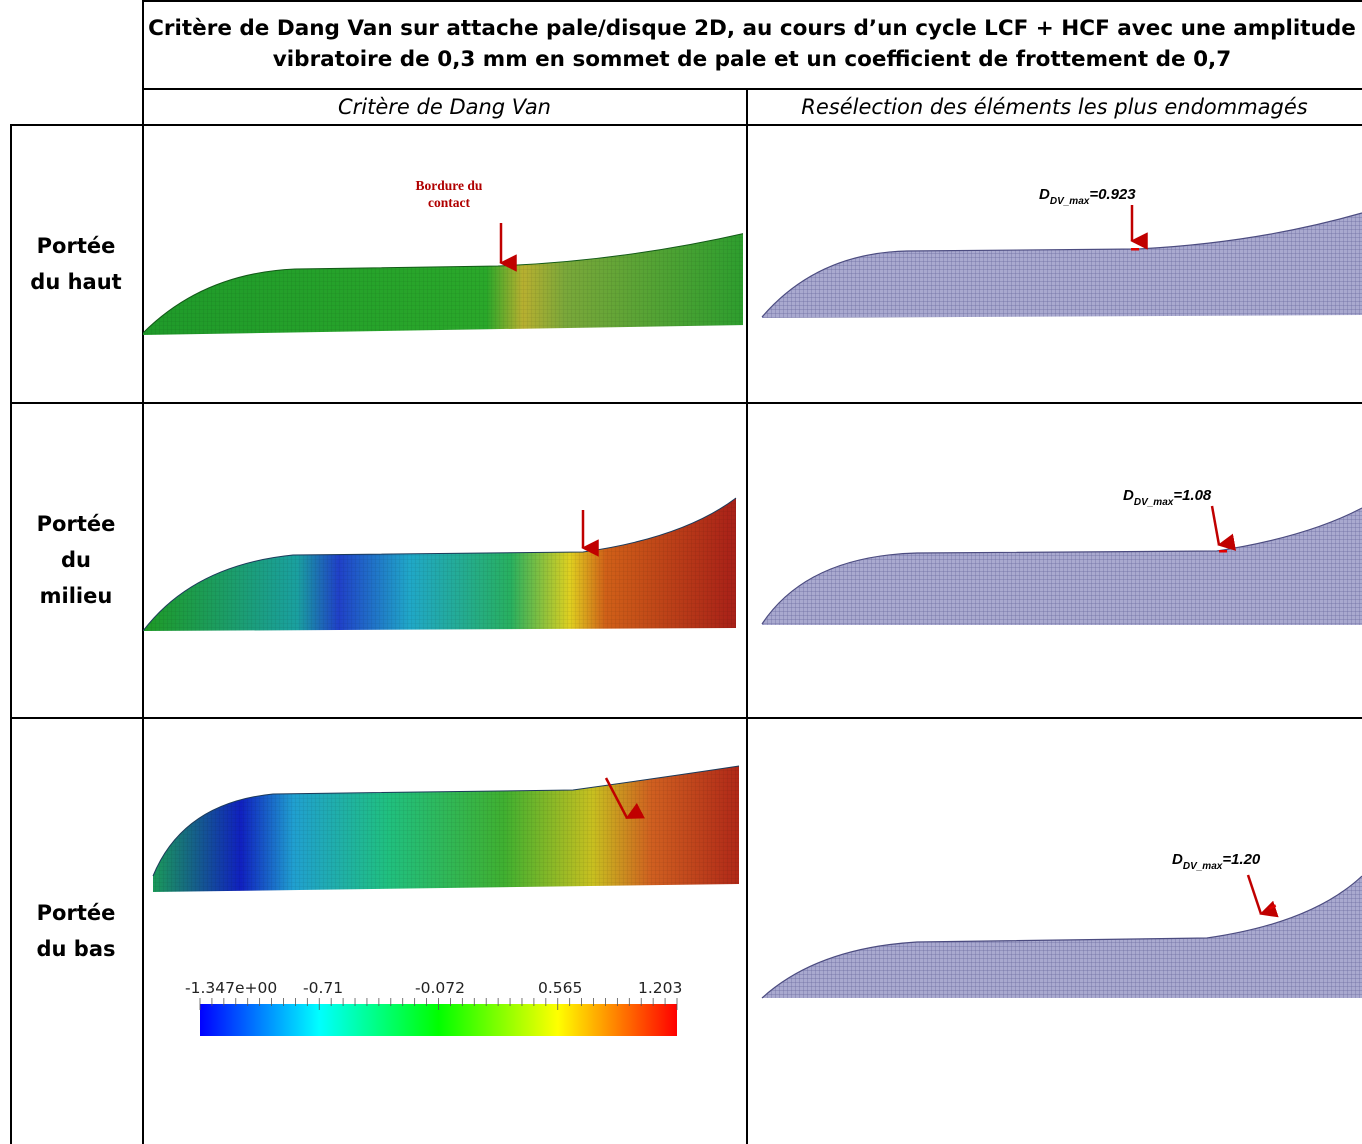 The image size is (1362, 1144). What do you see at coordinates (440, 988) in the screenshot?
I see `colorbar-tick-2: -0.072` at bounding box center [440, 988].